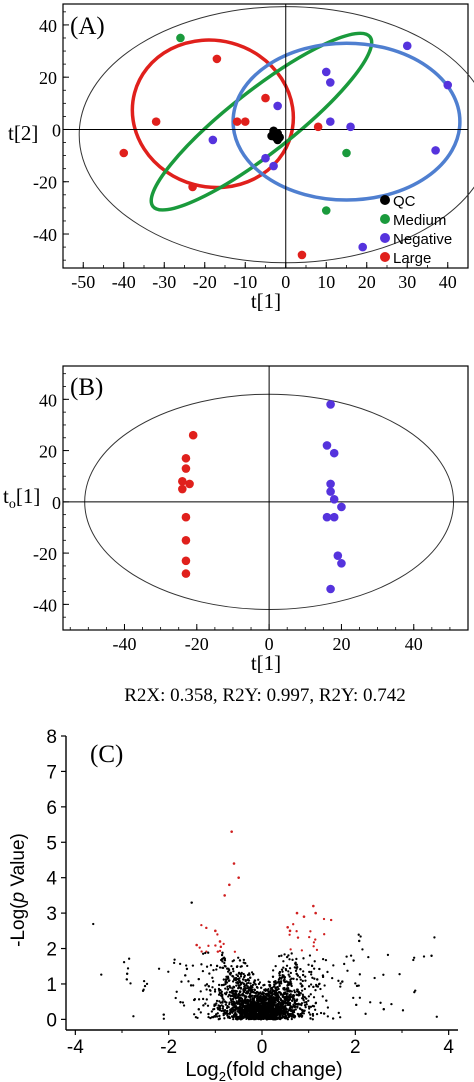 The height and width of the screenshot is (1082, 474). Describe the element at coordinates (51, 772) in the screenshot. I see `panel-c-y-tick-label: 7` at that location.